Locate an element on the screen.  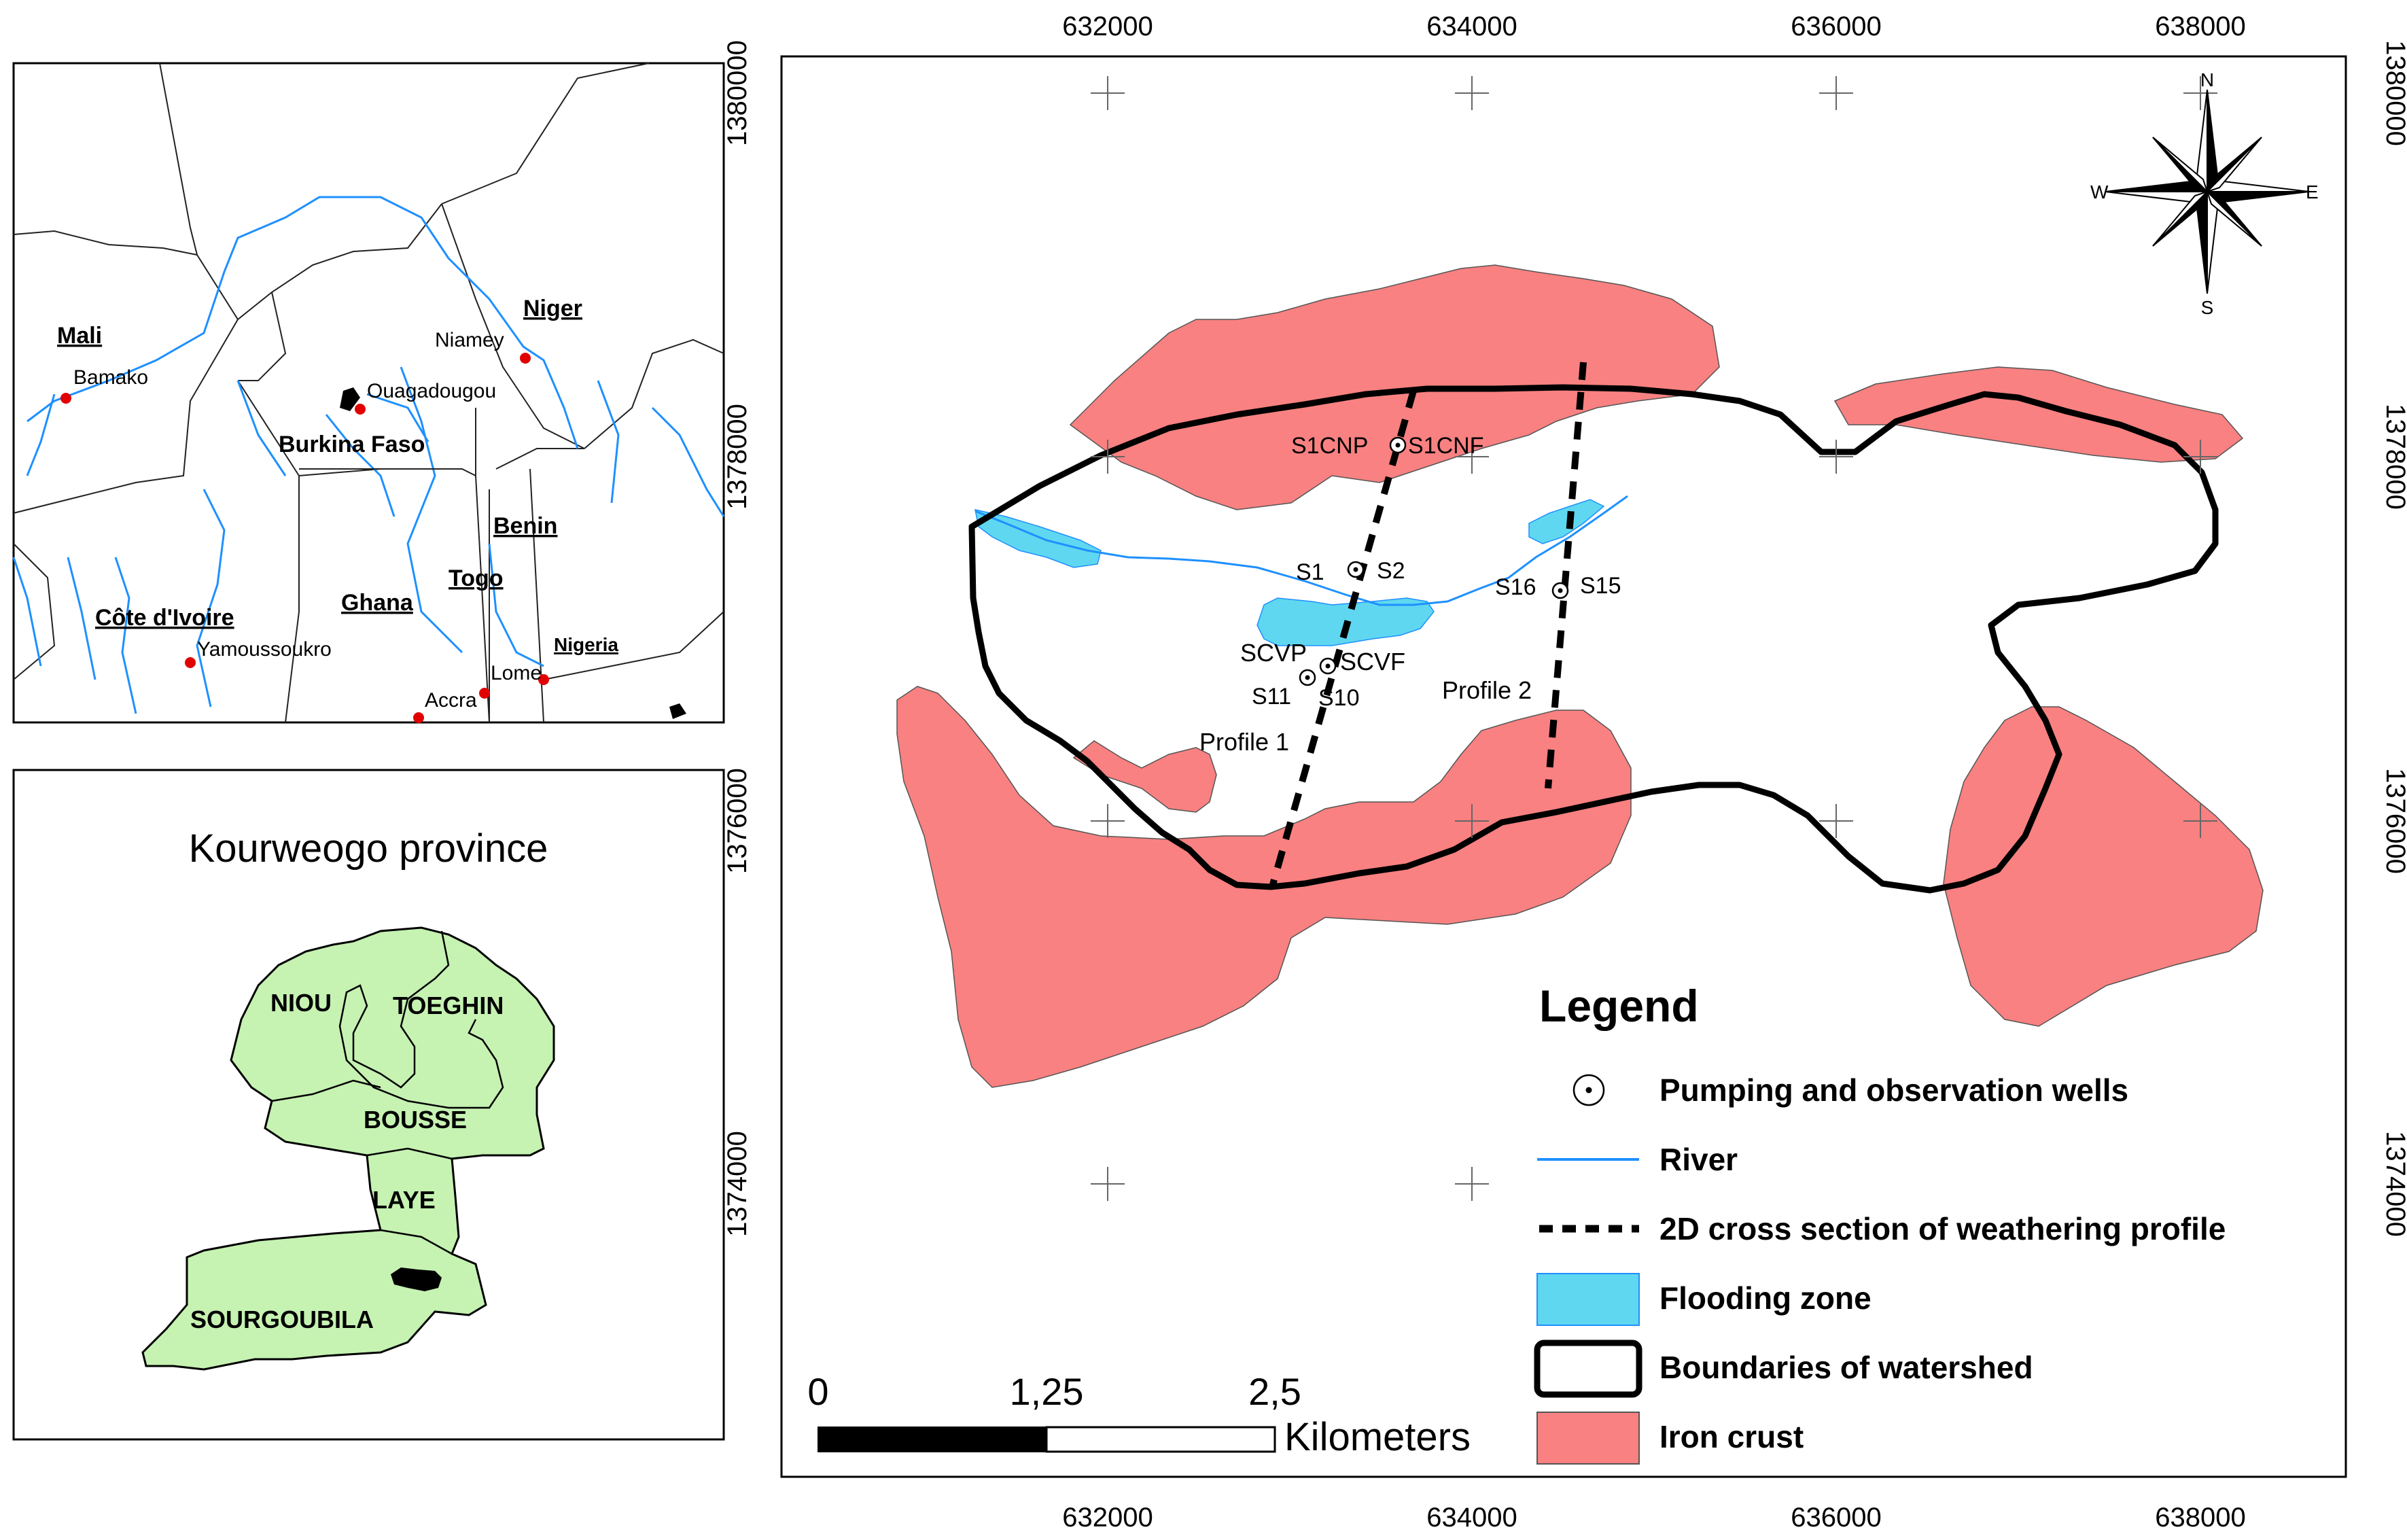
y-tick-left: 1376000 is located at coordinates (737, 821).